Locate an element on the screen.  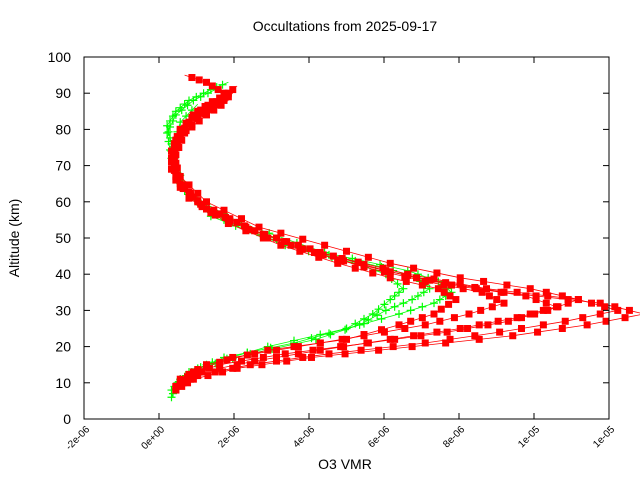
x-tick-label: 0e+00 is located at coordinates (153, 438).